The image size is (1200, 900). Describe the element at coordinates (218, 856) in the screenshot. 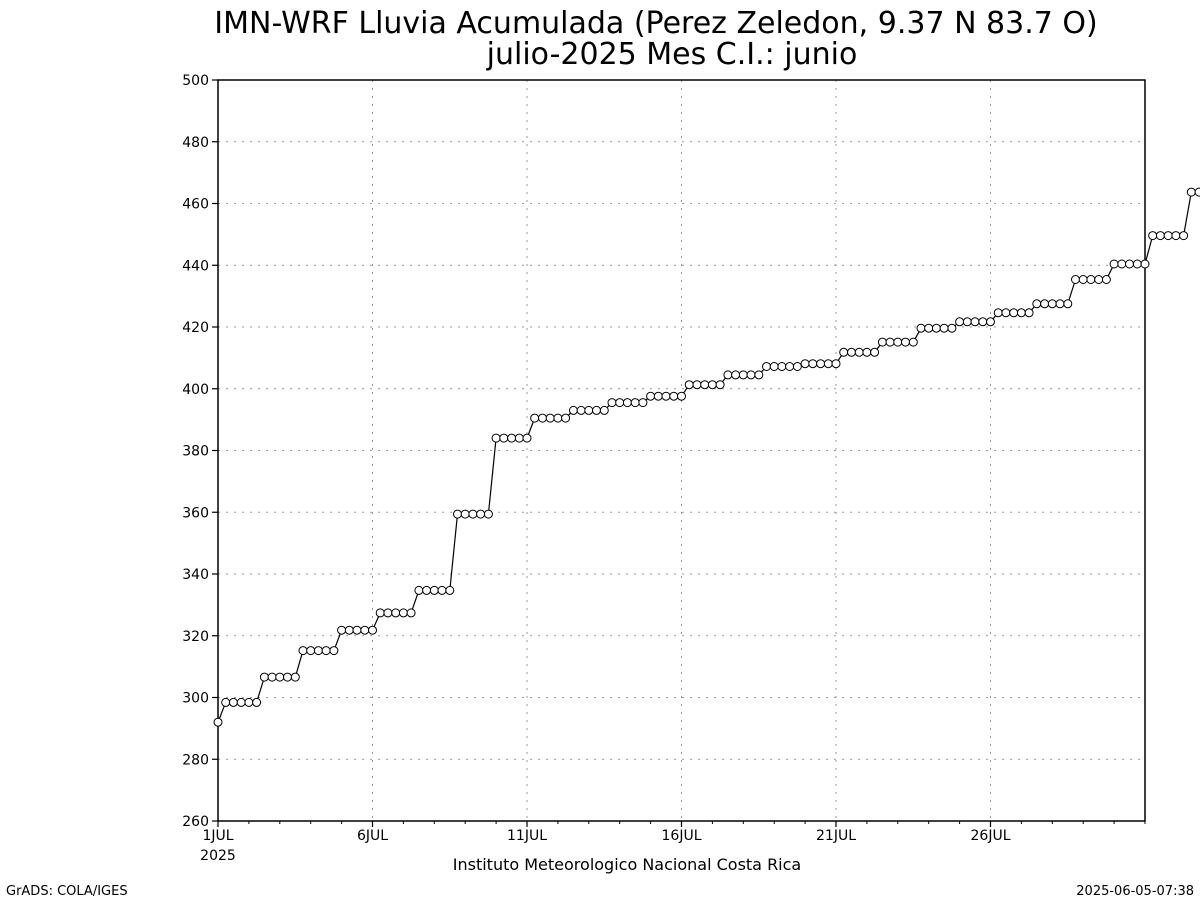

I see `x-tick-year: 2025` at that location.